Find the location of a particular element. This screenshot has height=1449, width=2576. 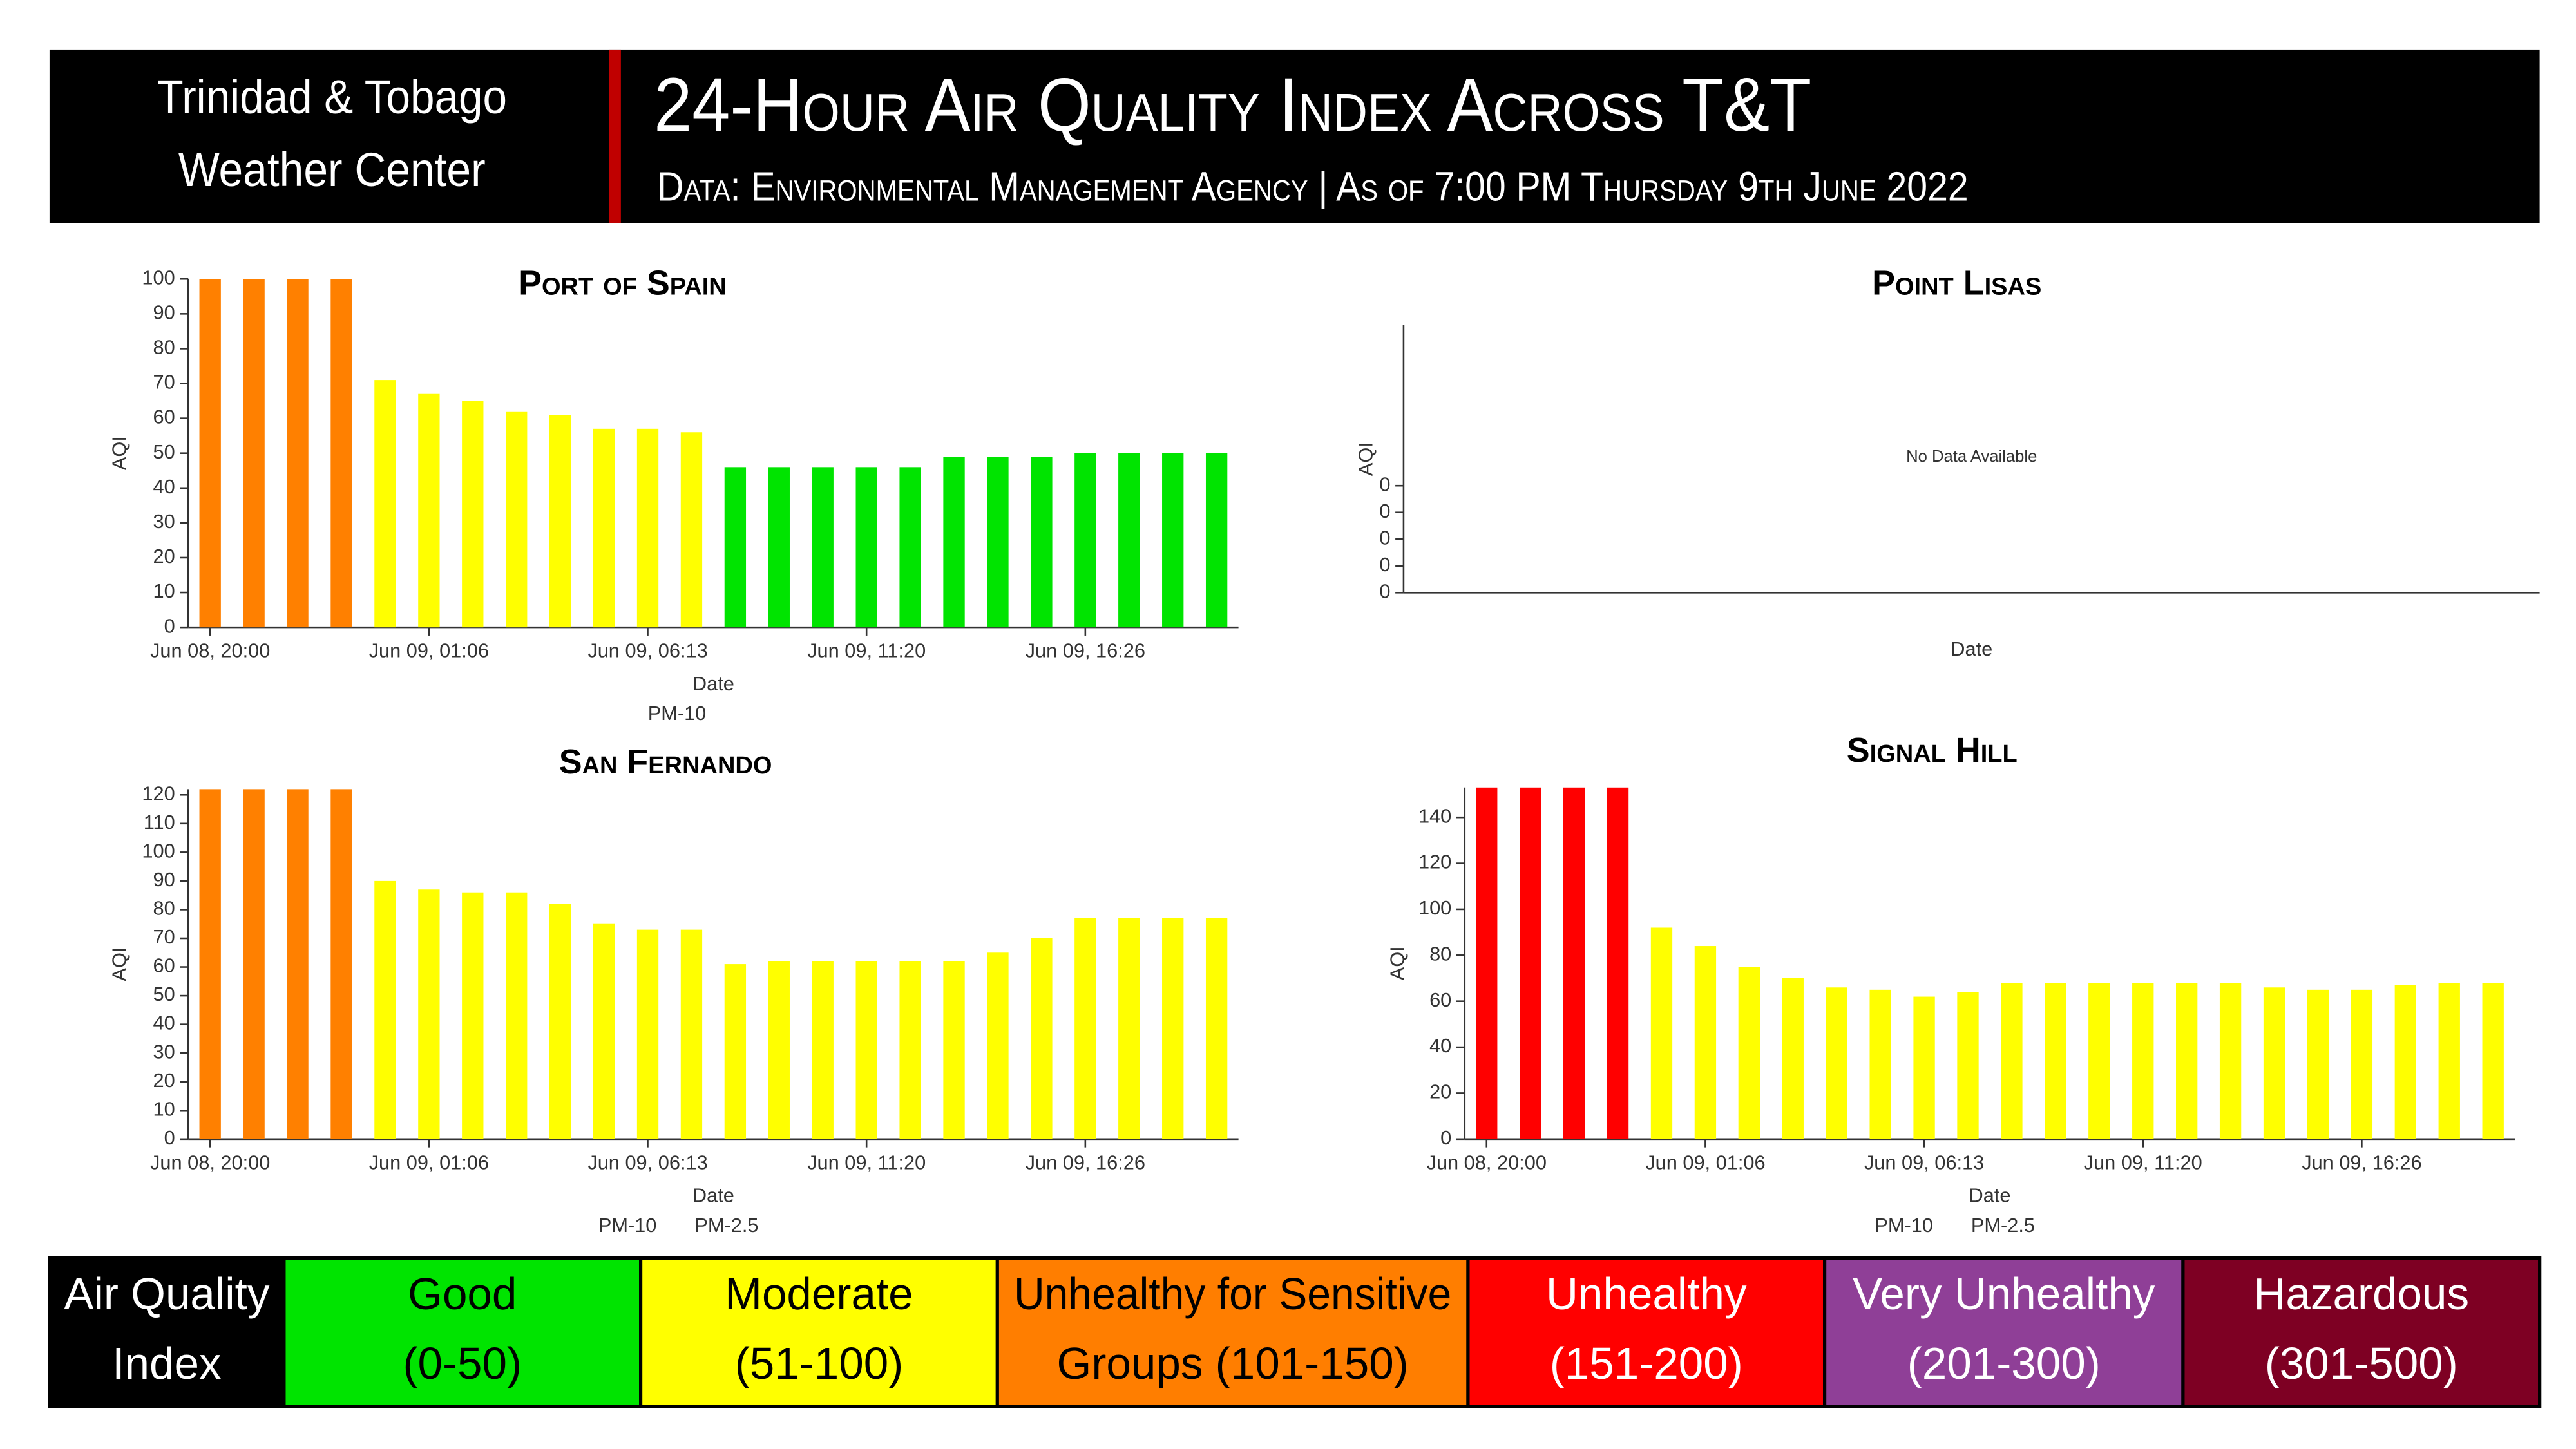

org-name: Trinidad & Tobago is located at coordinates (332, 97).